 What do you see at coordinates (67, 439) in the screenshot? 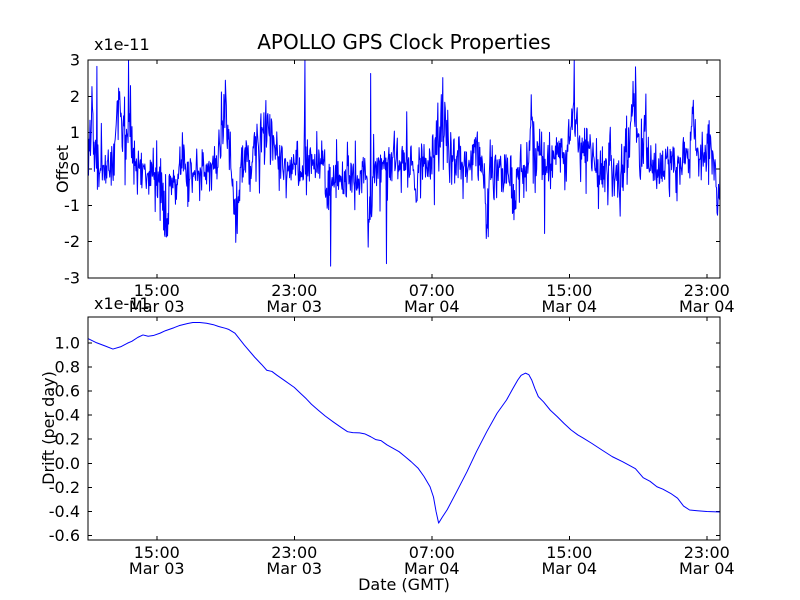
I see `y-tick-label: 0.2` at bounding box center [67, 439].